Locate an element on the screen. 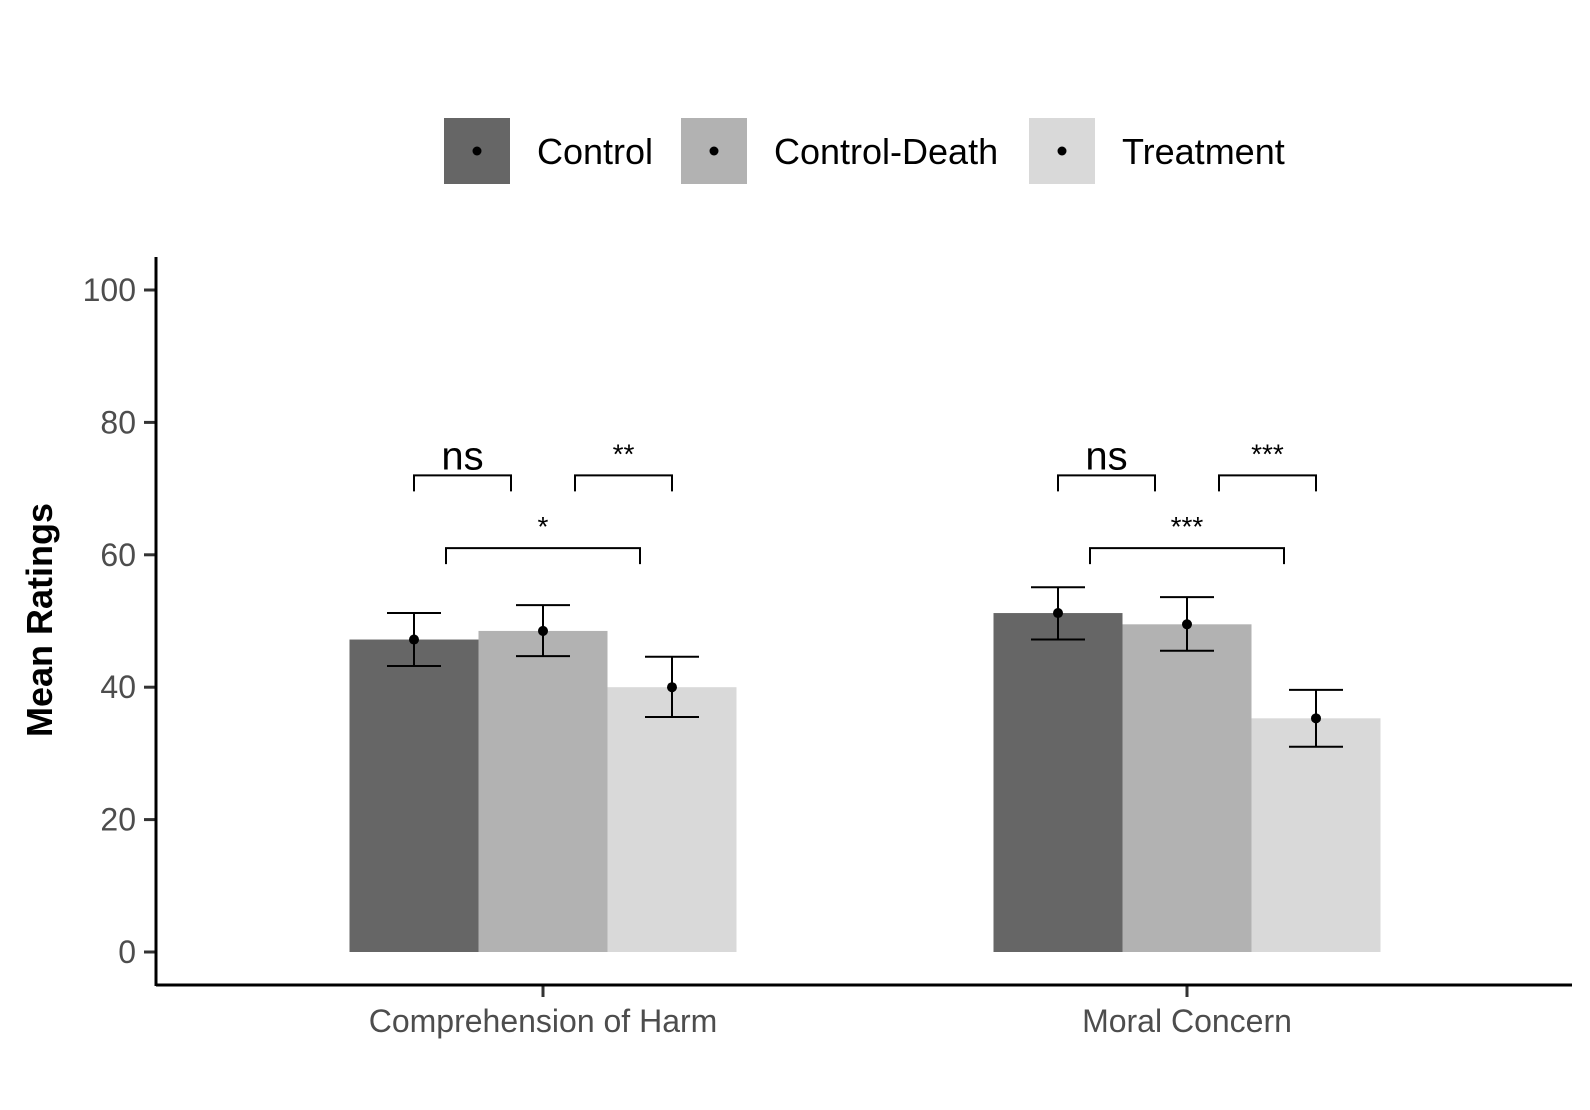 The image size is (1590, 1110). legend-item-control: Control is located at coordinates (548, 151).